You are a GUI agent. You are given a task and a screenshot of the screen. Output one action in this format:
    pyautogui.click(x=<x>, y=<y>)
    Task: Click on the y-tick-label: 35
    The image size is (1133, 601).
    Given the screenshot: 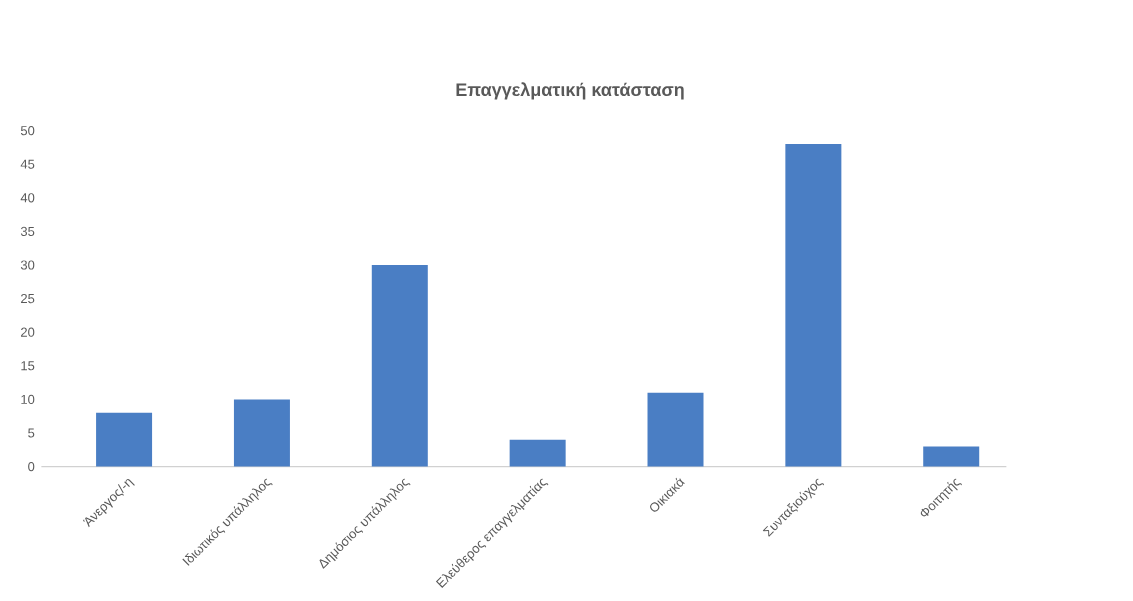 What is the action you would take?
    pyautogui.click(x=27, y=231)
    